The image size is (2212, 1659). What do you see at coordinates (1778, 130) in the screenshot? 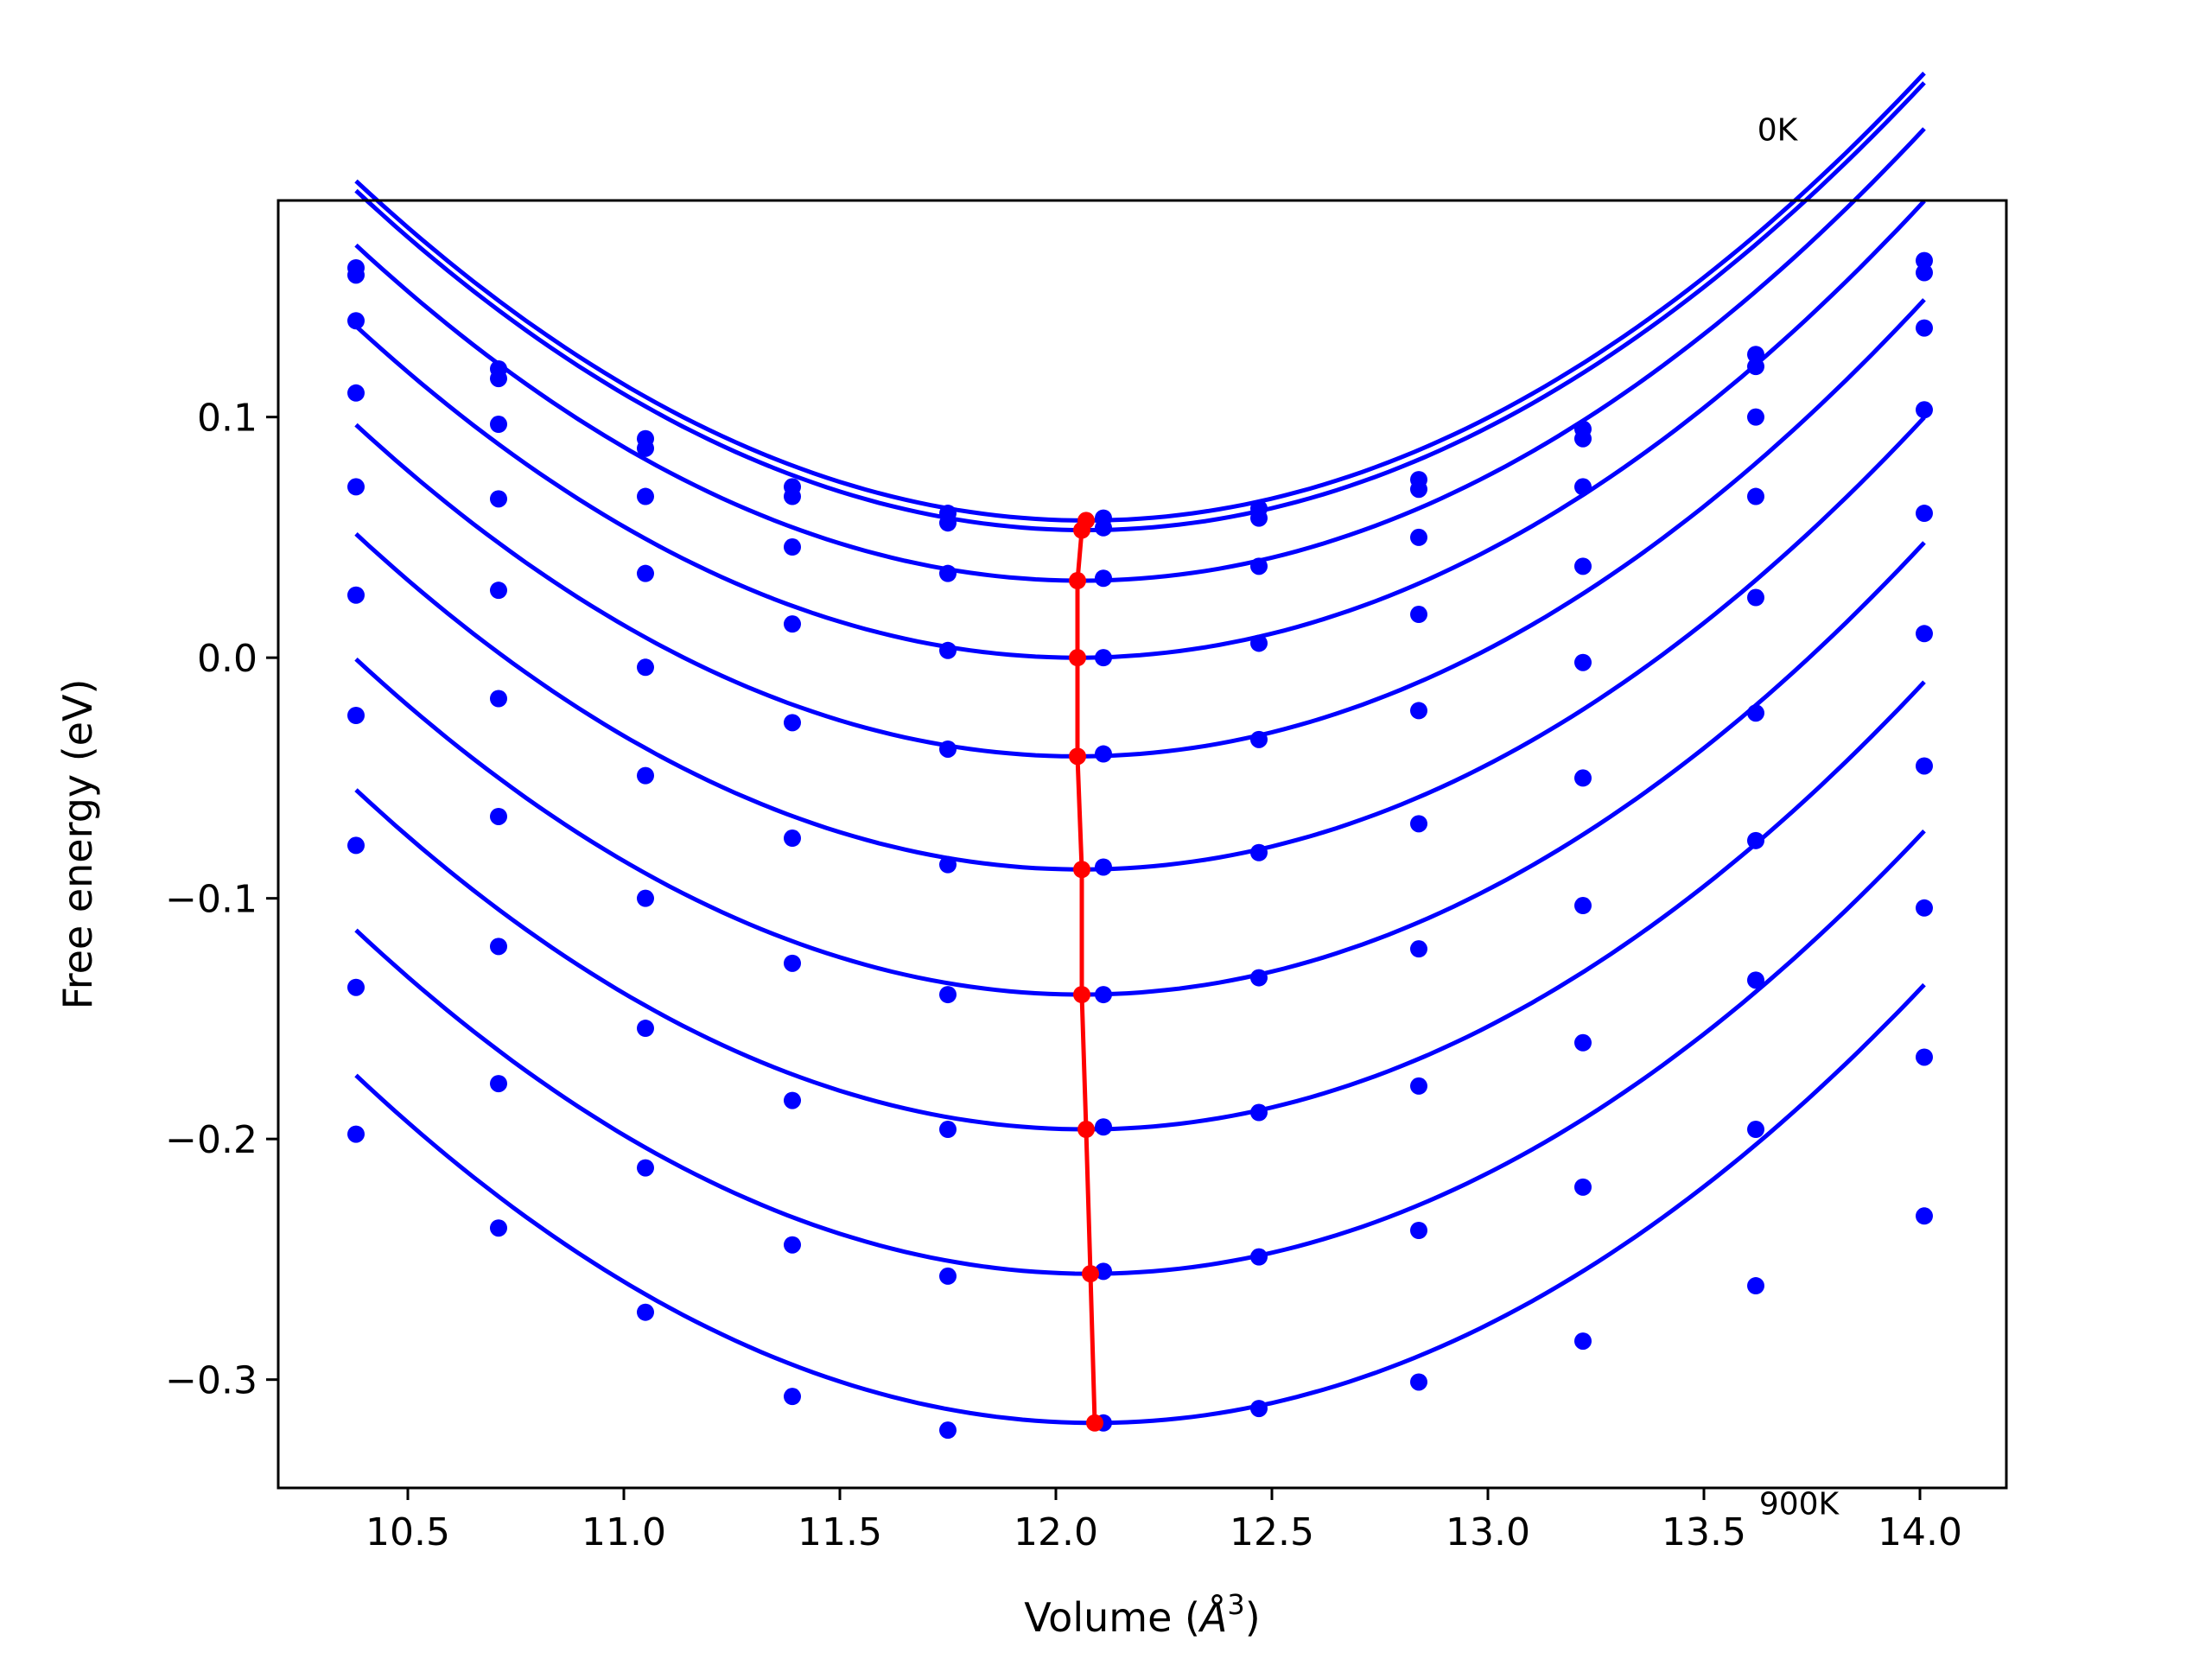
I see `annotation-label: 0K` at bounding box center [1778, 130].